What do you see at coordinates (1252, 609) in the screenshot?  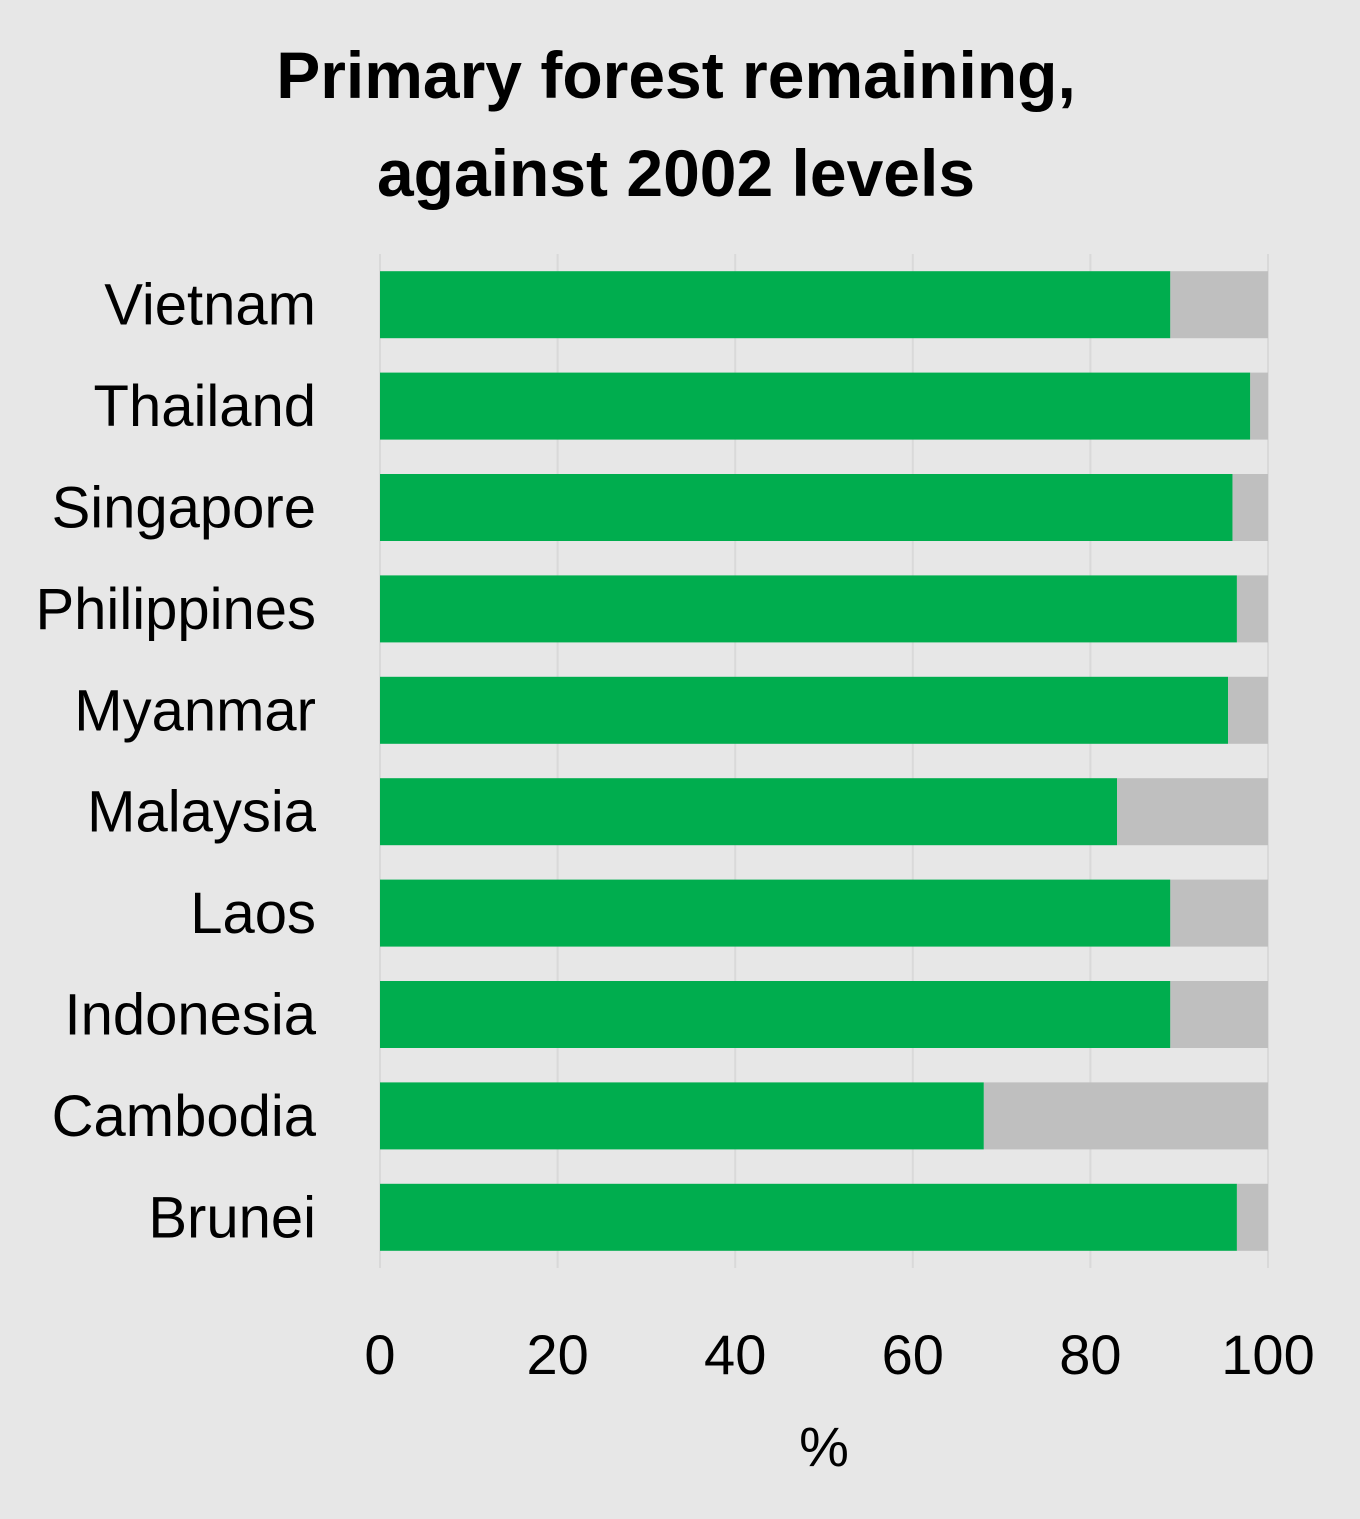 I see `bar-philippines-lost` at bounding box center [1252, 609].